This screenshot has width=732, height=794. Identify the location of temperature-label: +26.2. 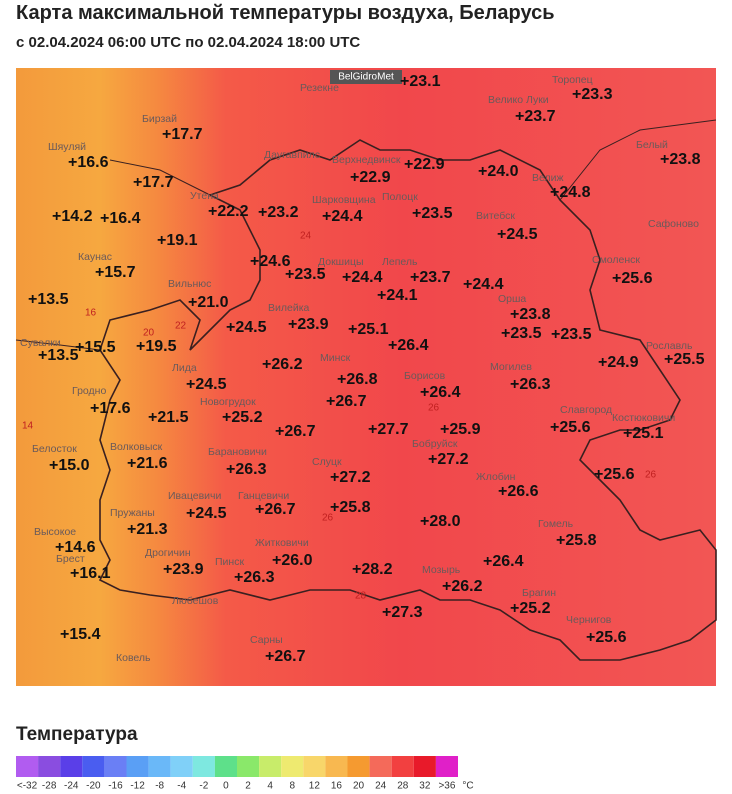
(462, 586).